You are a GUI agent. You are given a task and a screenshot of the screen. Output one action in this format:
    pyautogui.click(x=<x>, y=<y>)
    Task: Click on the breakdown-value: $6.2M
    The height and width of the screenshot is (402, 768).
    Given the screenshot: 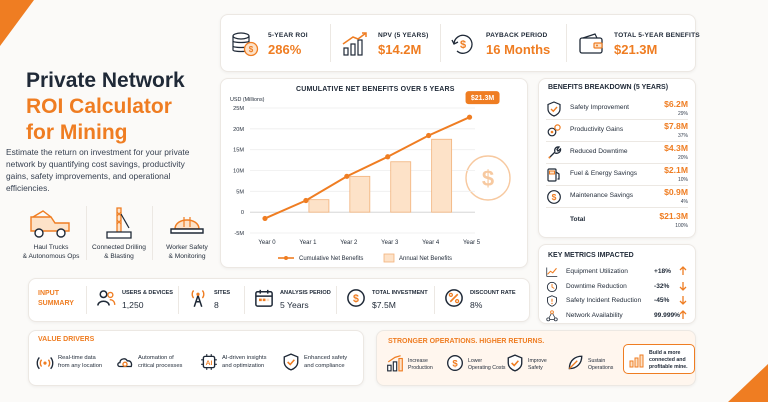 What is the action you would take?
    pyautogui.click(x=676, y=104)
    